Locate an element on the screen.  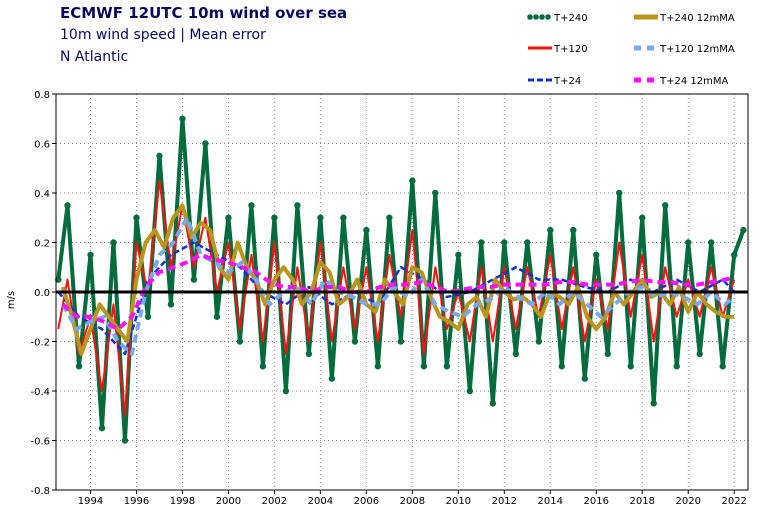
y-tick-label: -0.2 is located at coordinates (40, 343).